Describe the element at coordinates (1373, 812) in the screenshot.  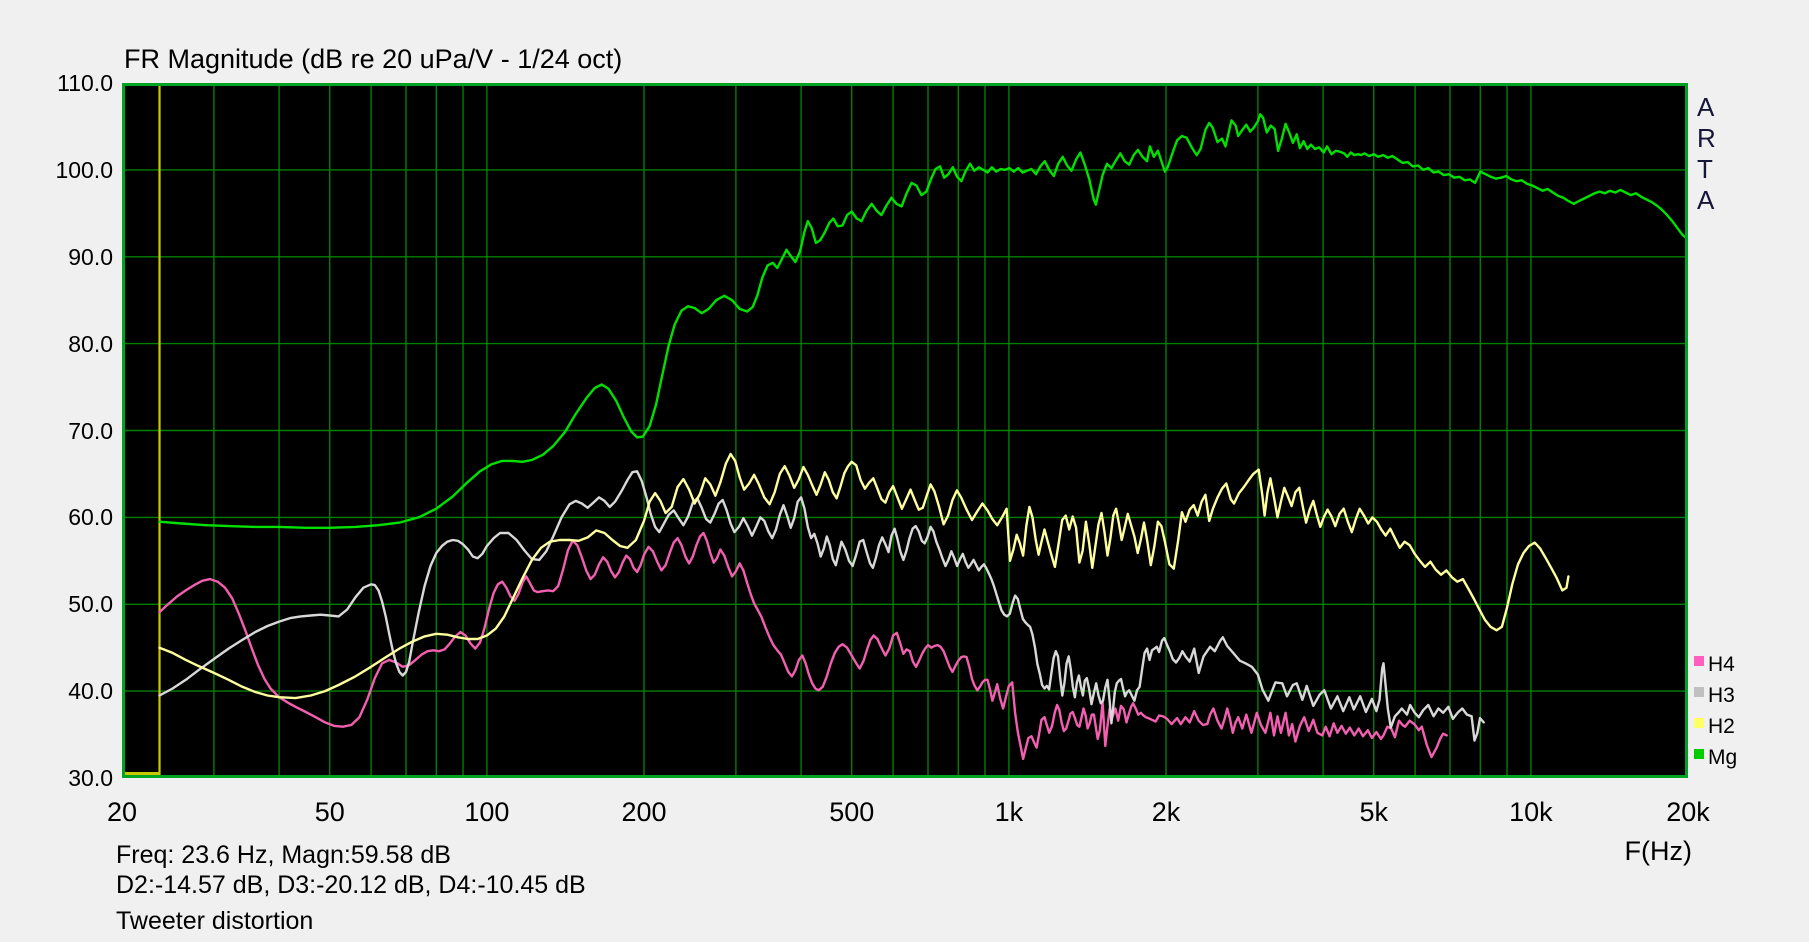
I see `x-tick-label: 5k` at that location.